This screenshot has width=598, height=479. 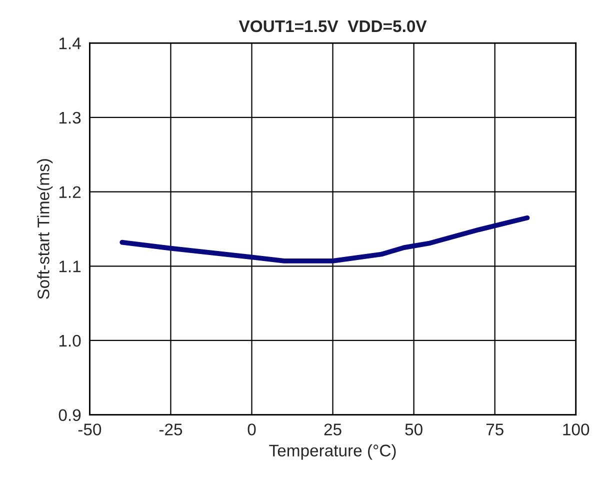 What do you see at coordinates (332, 26) in the screenshot?
I see `chart-title: VOUT1=1.5V VDD=5.0V` at bounding box center [332, 26].